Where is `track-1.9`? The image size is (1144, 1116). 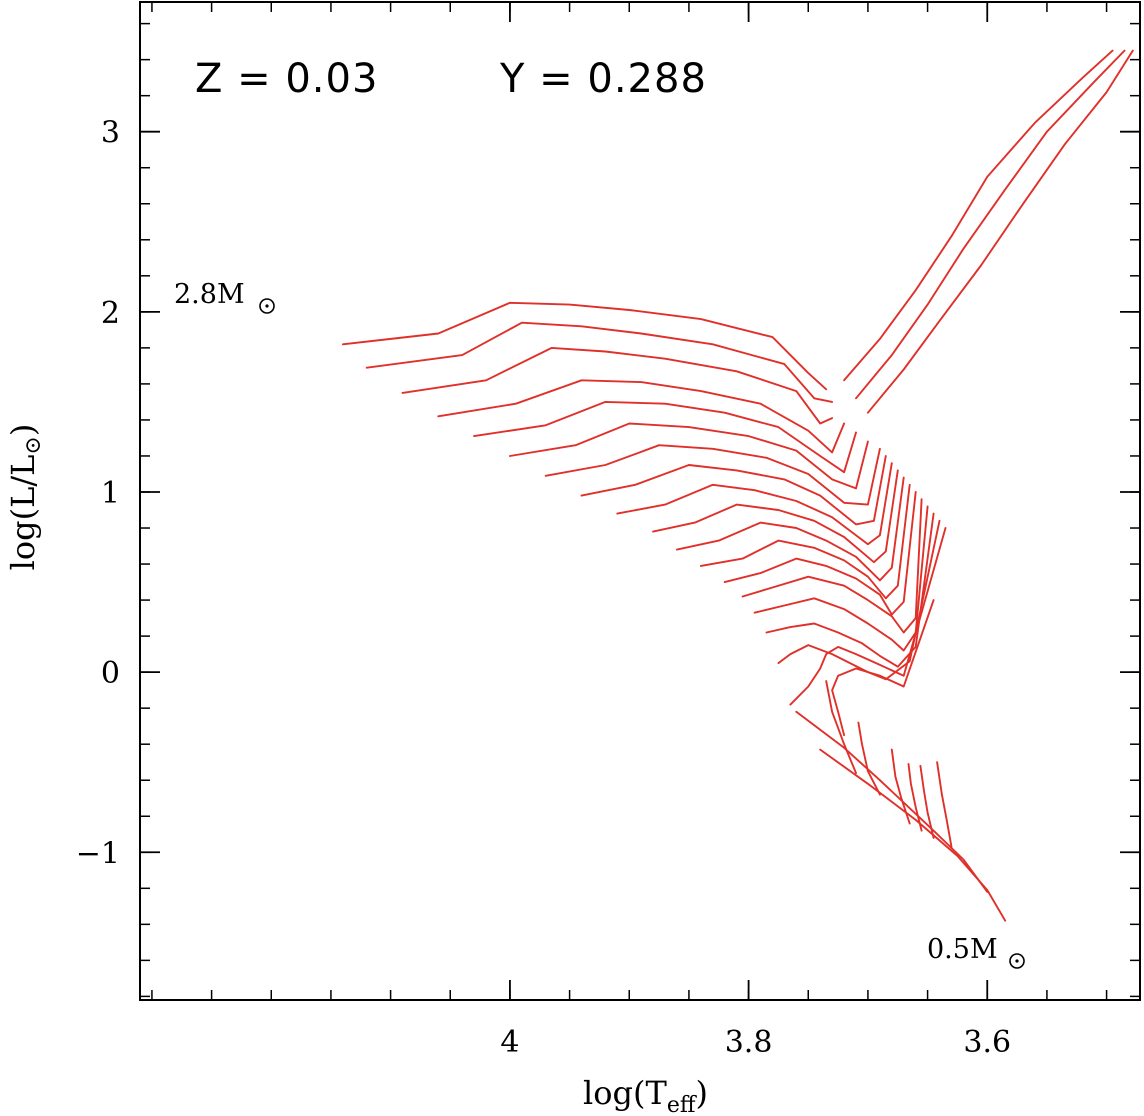
track-1.9 is located at coordinates (775, 516).